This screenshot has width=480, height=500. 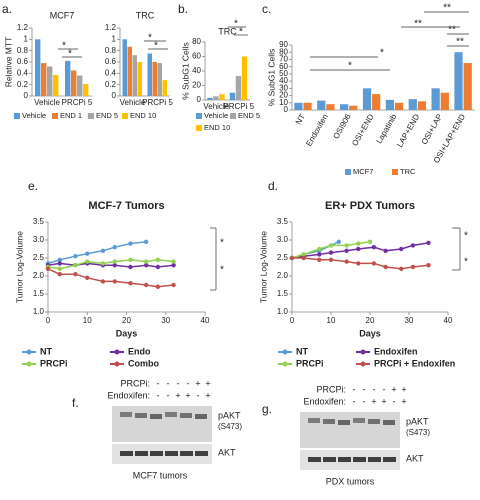 I want to click on y-axis-label: Tumor Log-Volume, so click(x=263, y=267).